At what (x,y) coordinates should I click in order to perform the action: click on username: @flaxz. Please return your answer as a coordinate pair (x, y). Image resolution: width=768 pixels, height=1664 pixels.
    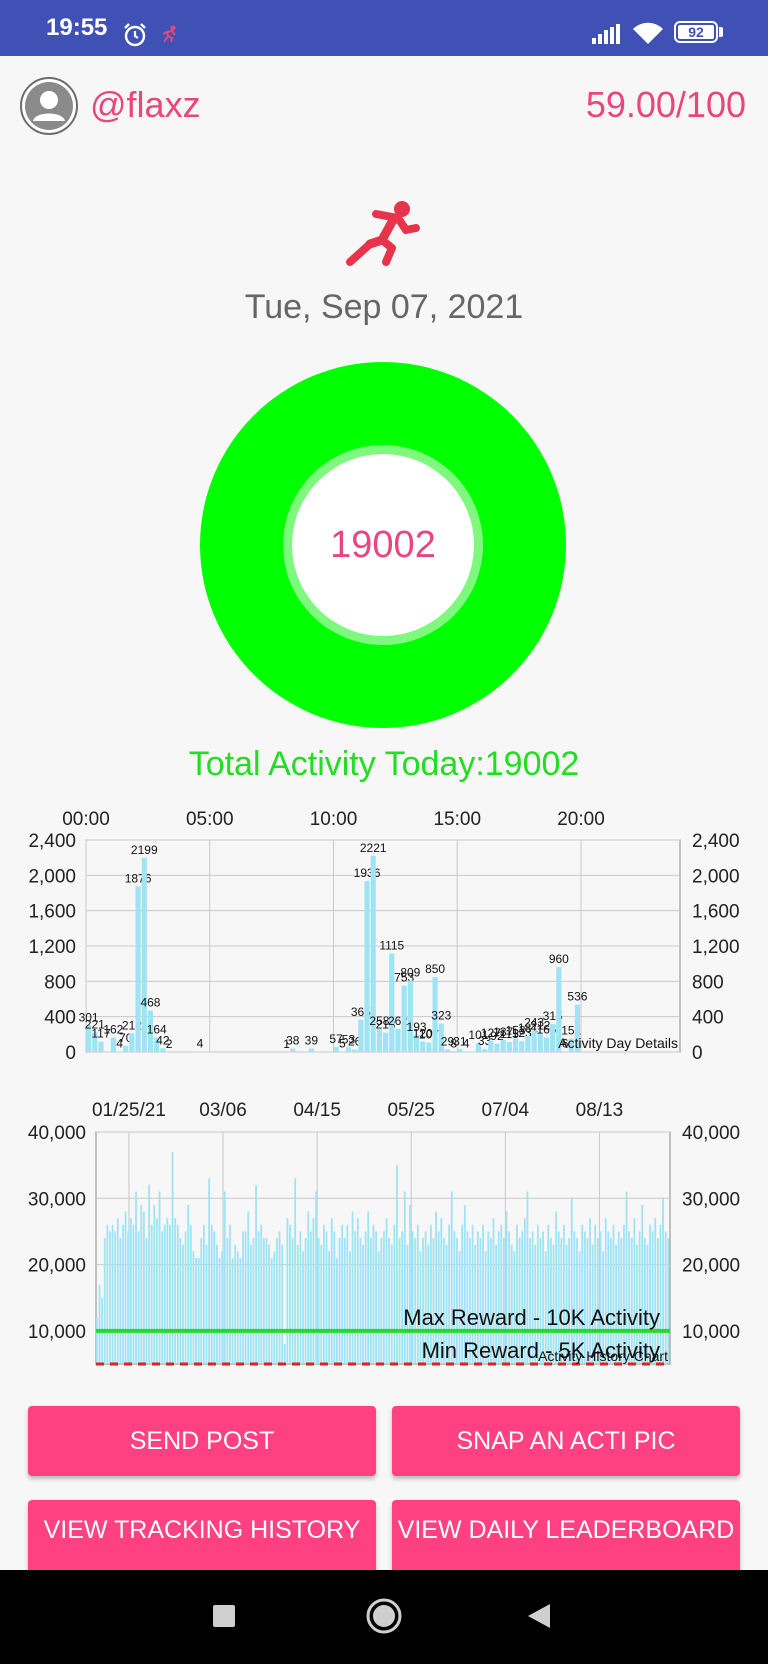
    Looking at the image, I should click on (145, 104).